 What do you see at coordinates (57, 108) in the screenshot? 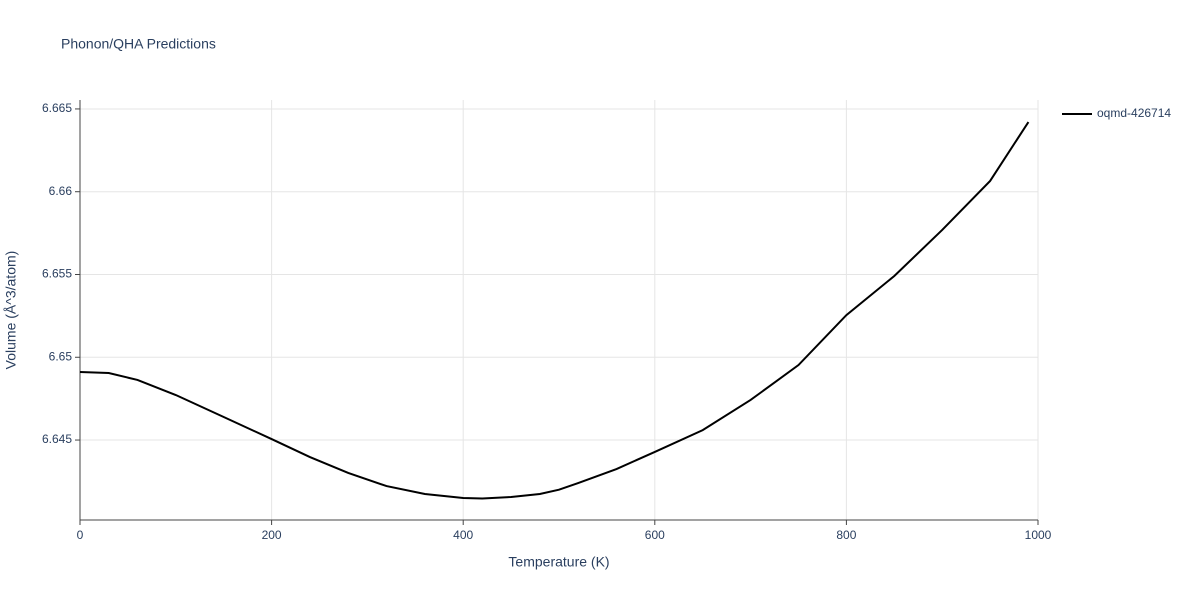
I see `y-tick-label: 6.665` at bounding box center [57, 108].